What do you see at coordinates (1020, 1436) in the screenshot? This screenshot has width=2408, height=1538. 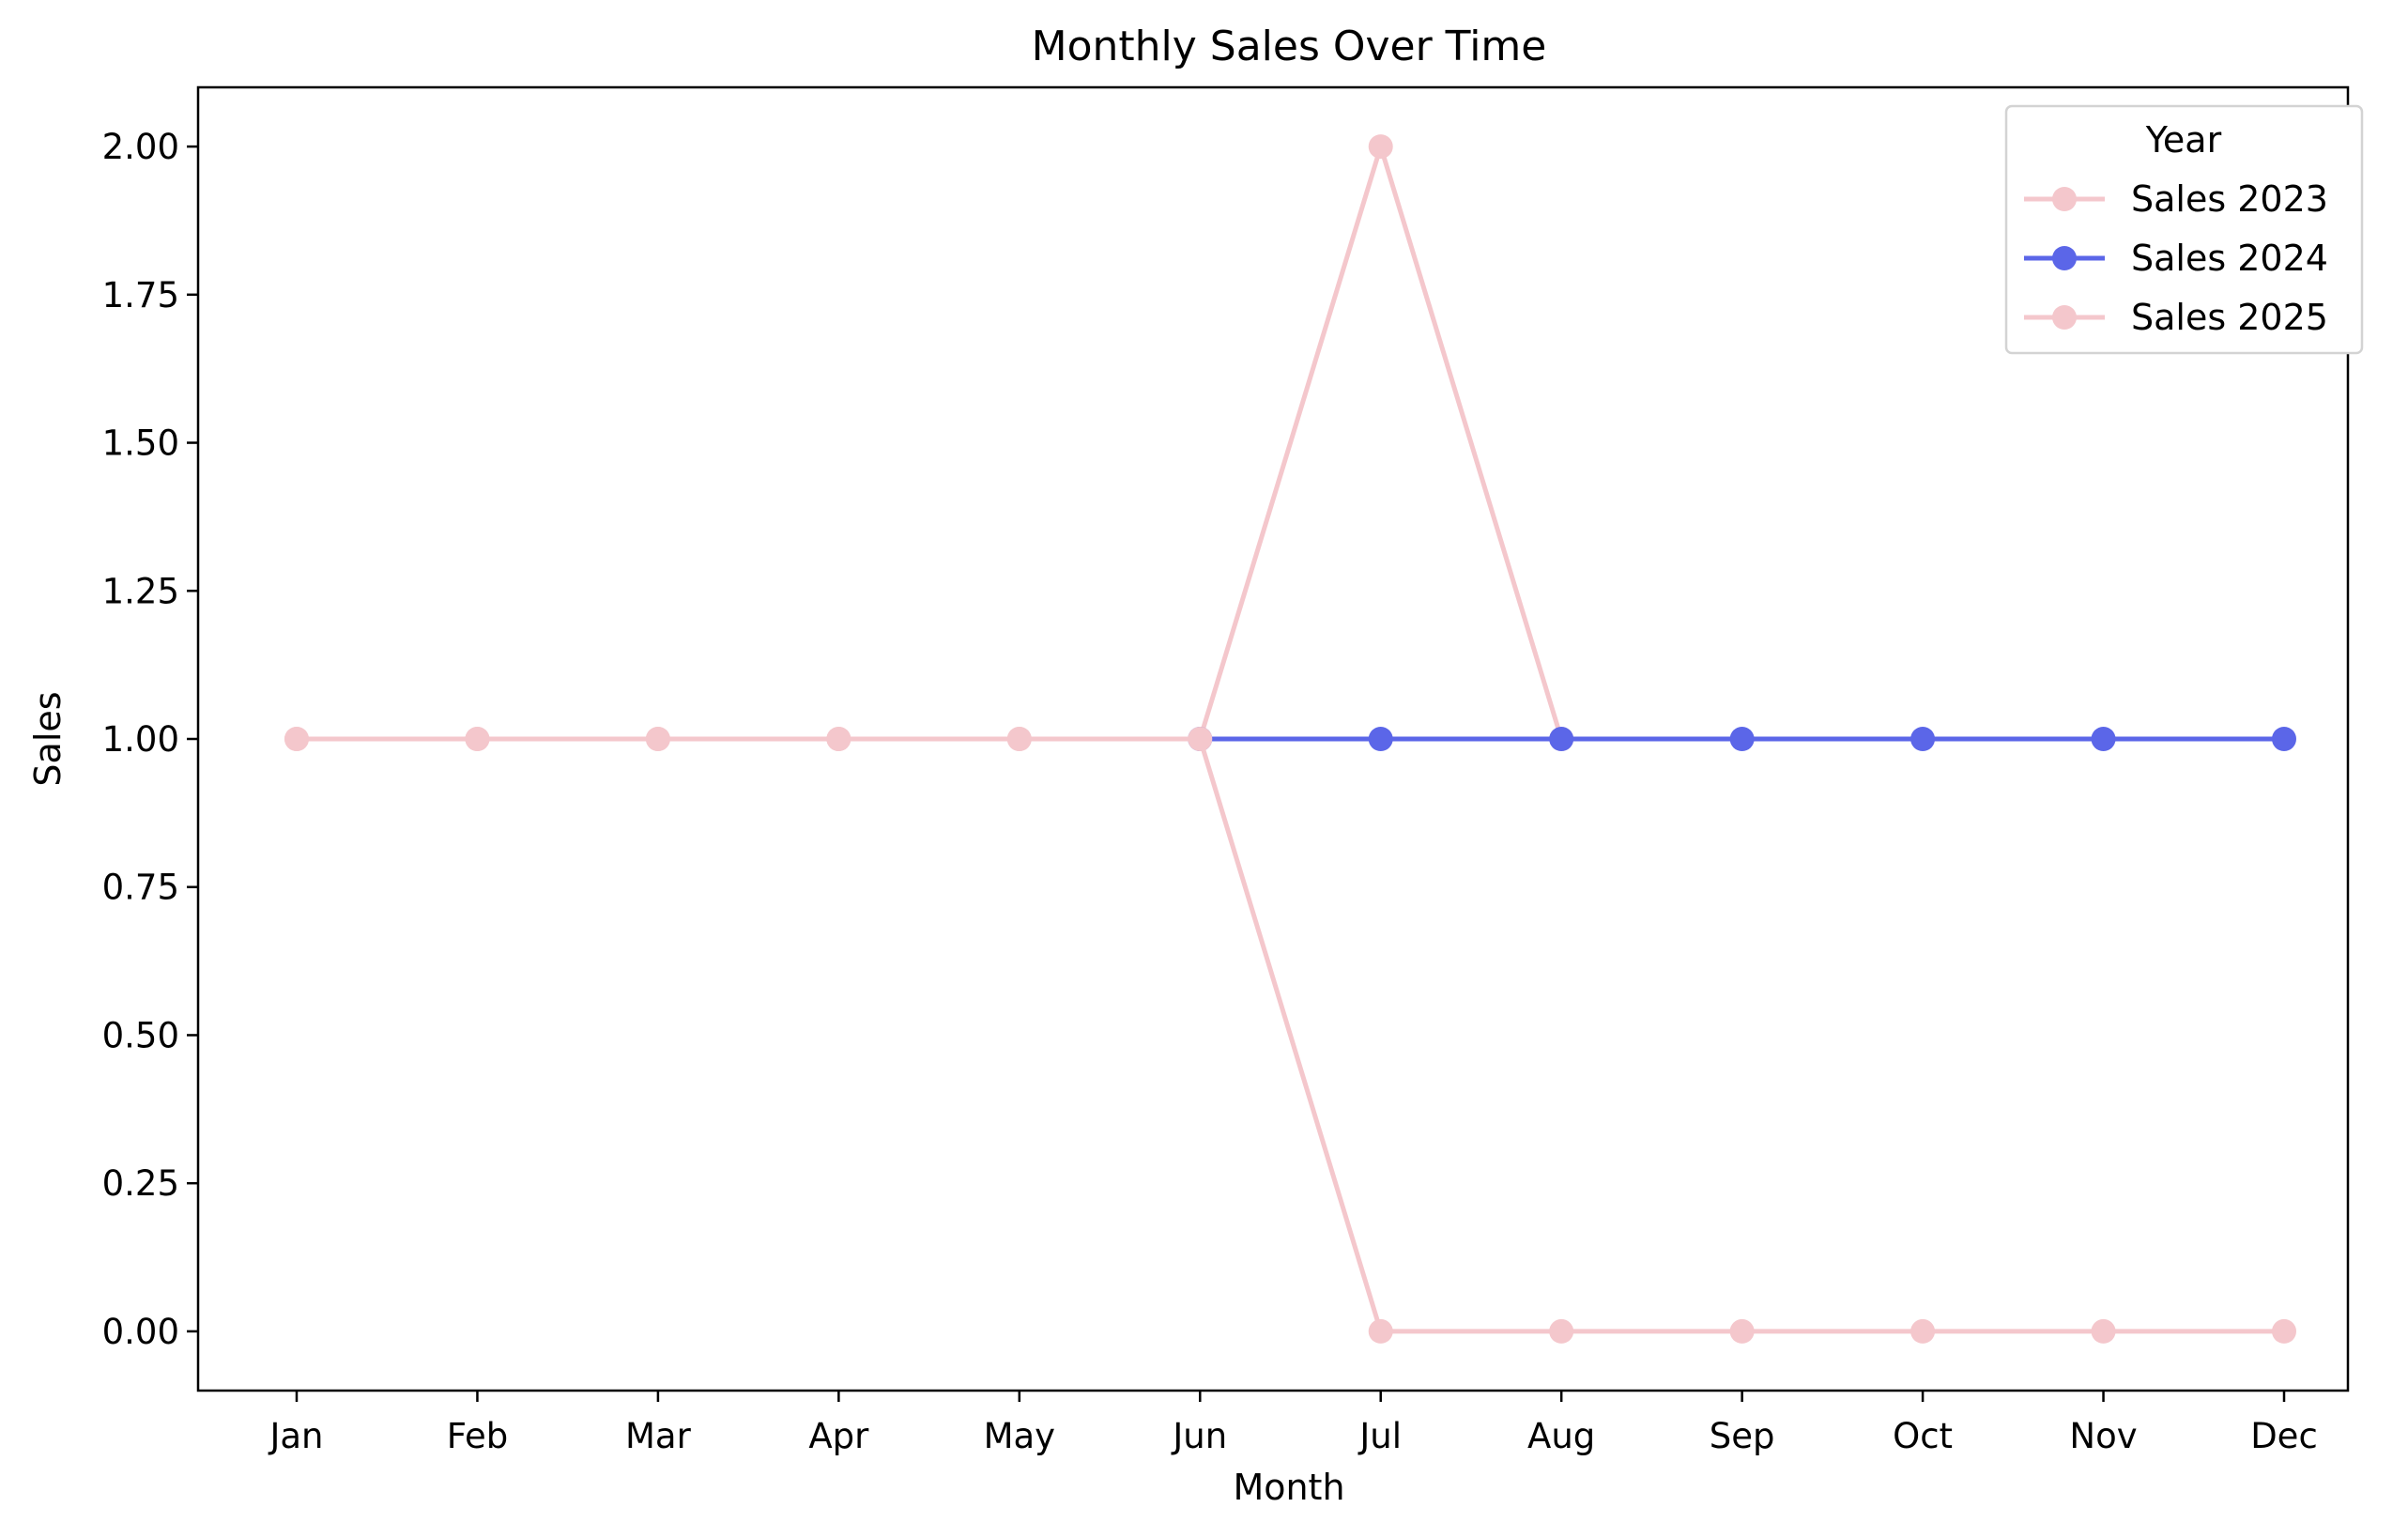 I see `x-tick-label: May` at bounding box center [1020, 1436].